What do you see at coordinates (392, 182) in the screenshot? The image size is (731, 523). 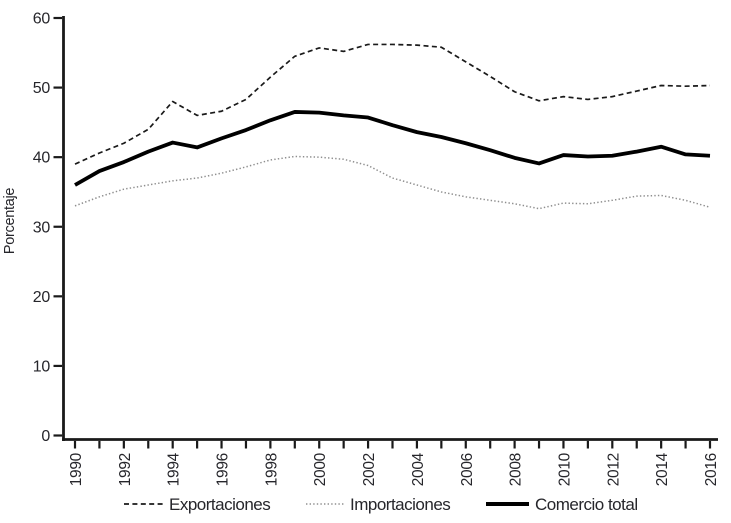 I see `series-line-importaciones` at bounding box center [392, 182].